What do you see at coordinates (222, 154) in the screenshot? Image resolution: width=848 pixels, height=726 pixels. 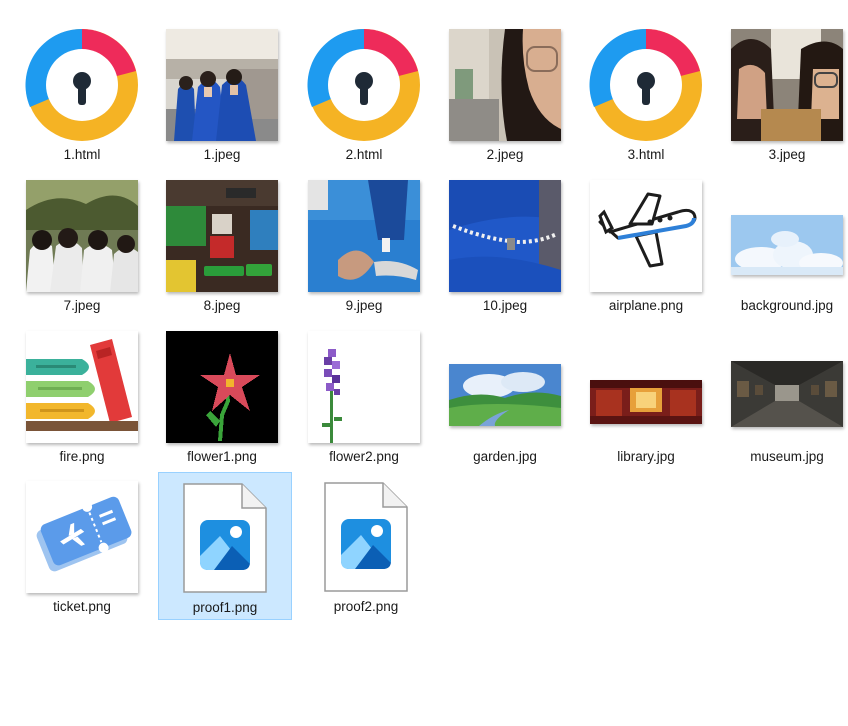 I see `file-name: 1.jpeg` at bounding box center [222, 154].